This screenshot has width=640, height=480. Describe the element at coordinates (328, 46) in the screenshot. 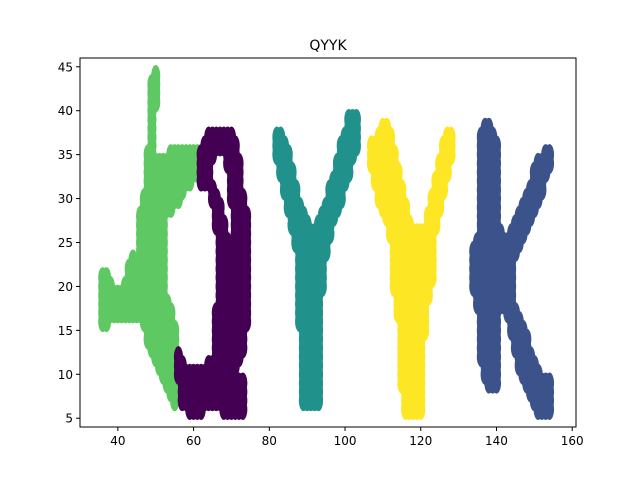

I see `chart-title: QYYK` at that location.